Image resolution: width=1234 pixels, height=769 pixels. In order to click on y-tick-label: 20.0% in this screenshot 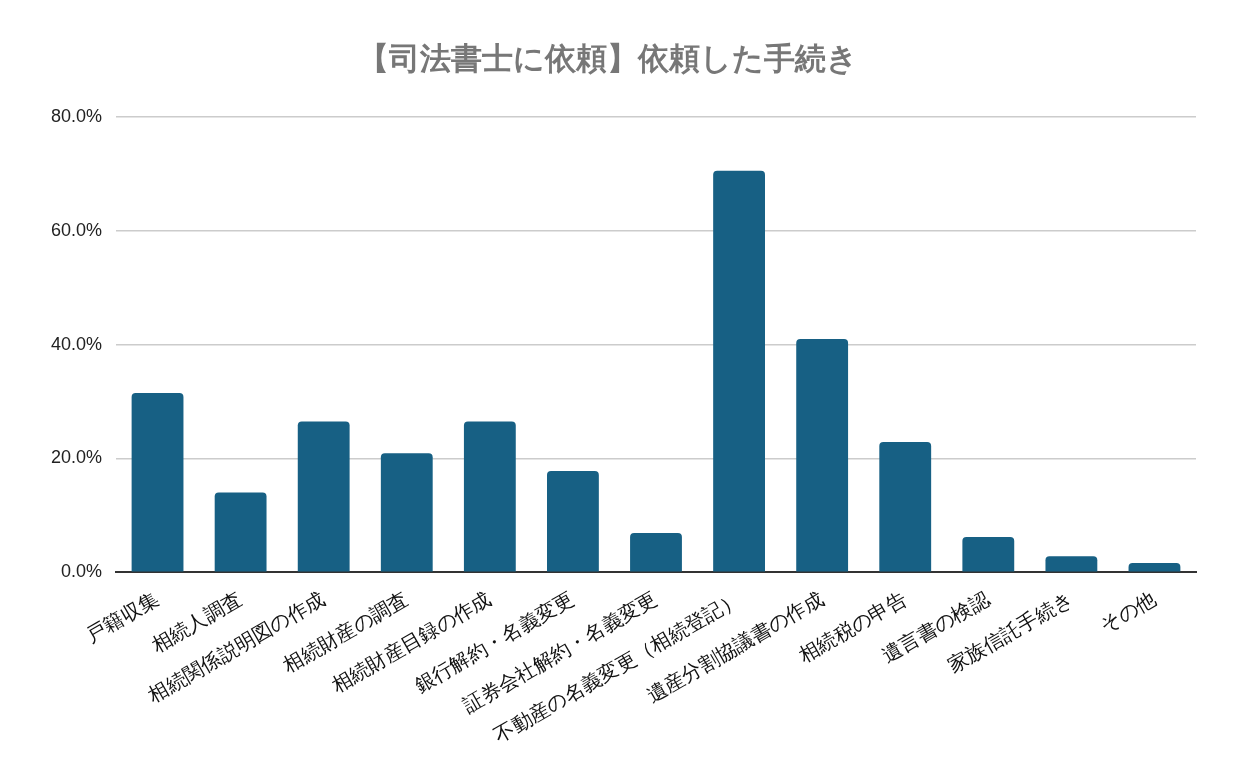, I will do `click(76, 457)`.